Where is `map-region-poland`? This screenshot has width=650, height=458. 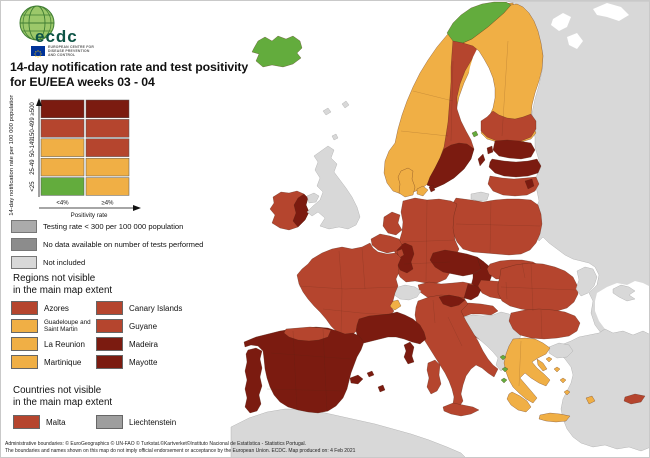 map-region-poland is located at coordinates (496, 226).